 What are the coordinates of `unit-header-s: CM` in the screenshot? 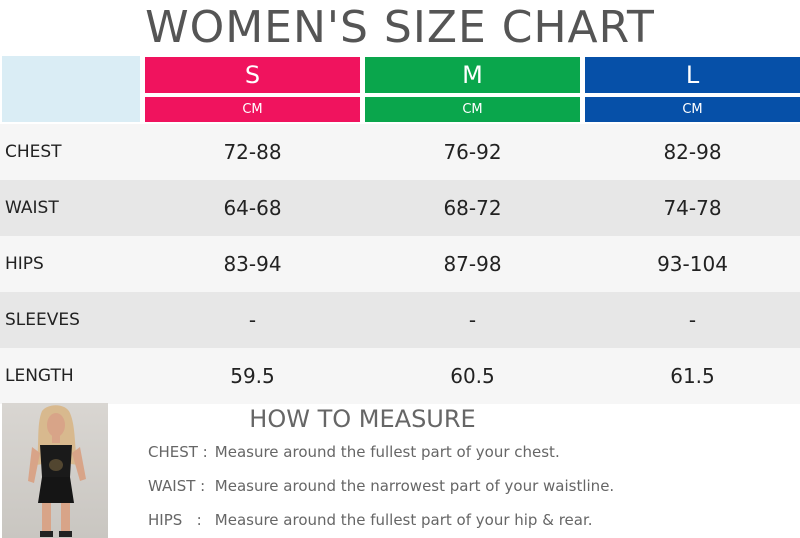 It's located at (252, 109).